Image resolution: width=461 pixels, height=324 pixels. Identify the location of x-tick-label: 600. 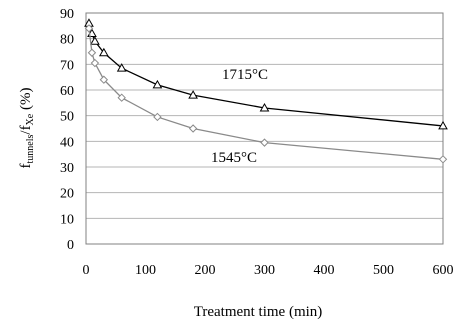
(443, 270).